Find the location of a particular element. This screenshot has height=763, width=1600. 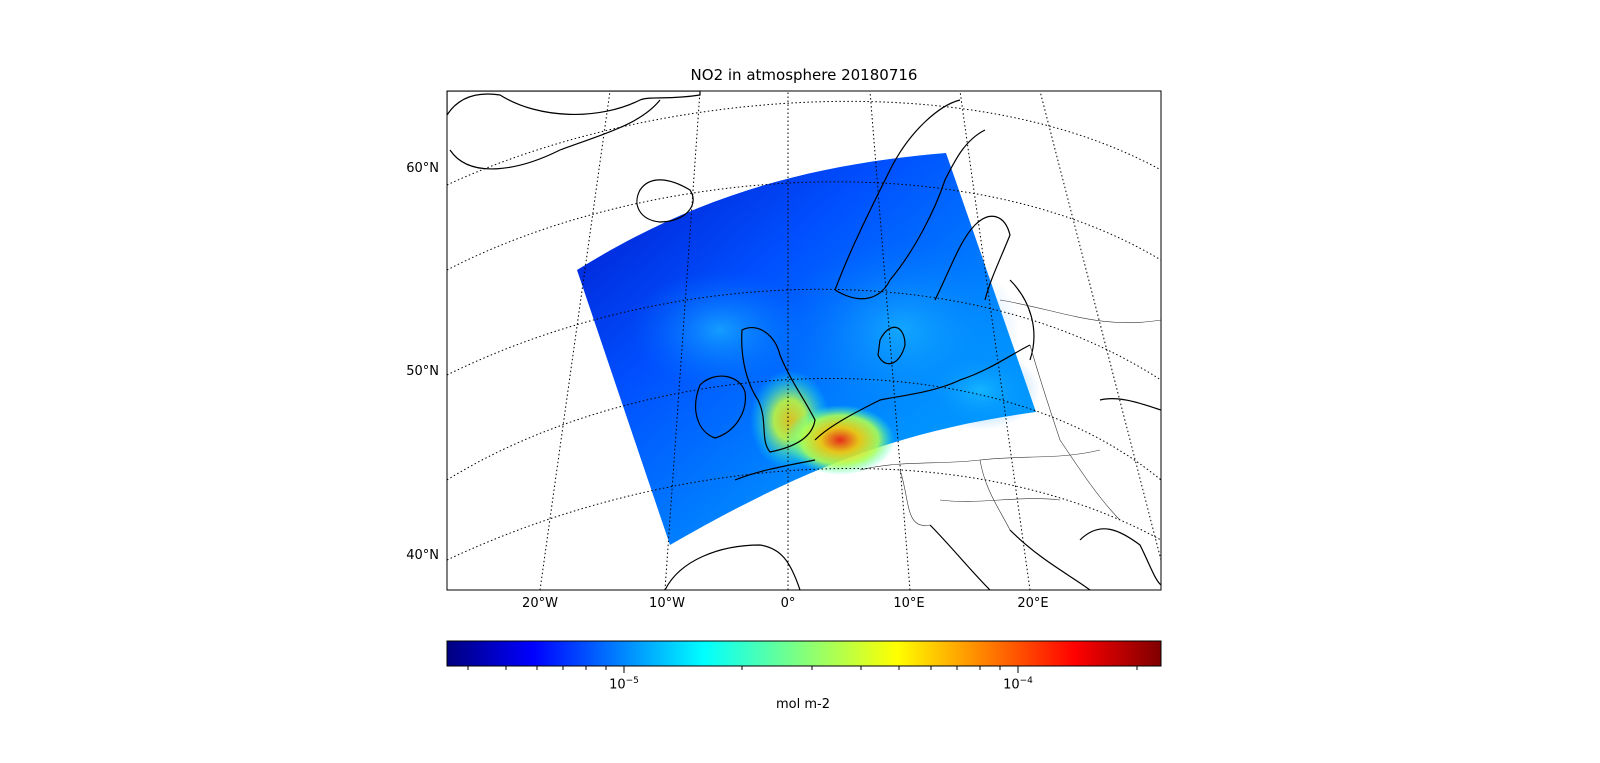

lon-label-0: 0° is located at coordinates (788, 603).